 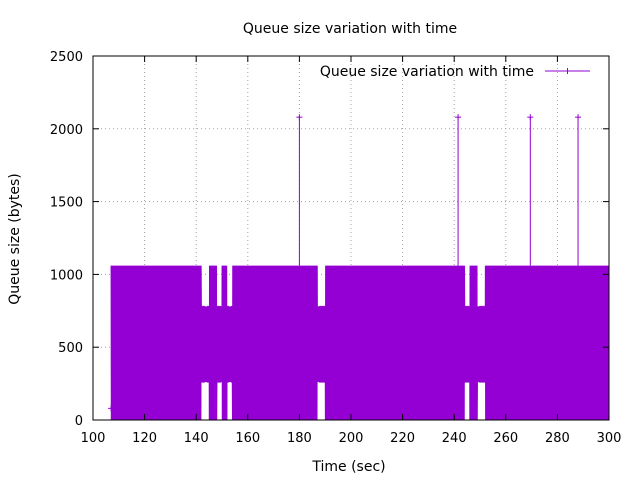 I want to click on x-tick-label: 160, so click(x=247, y=438).